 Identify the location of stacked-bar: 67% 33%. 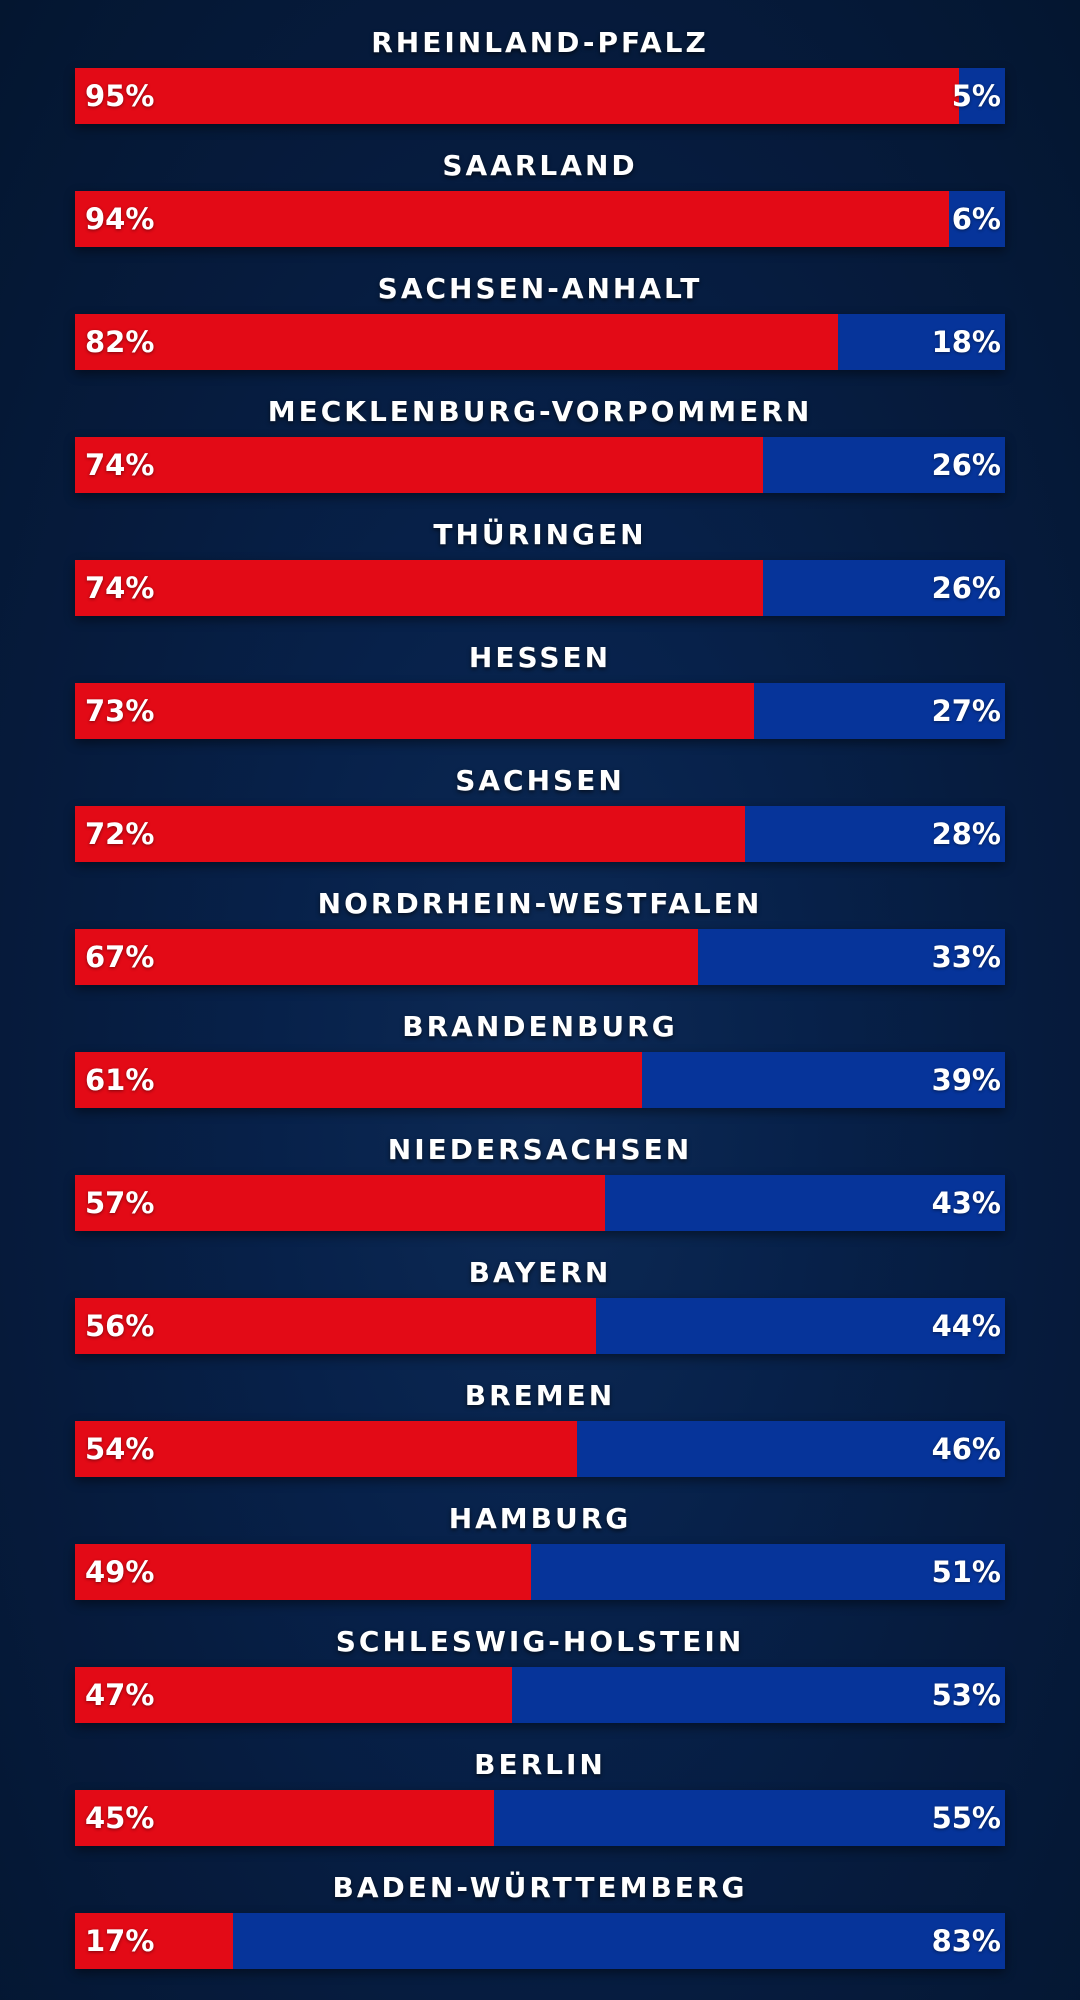
(540, 957).